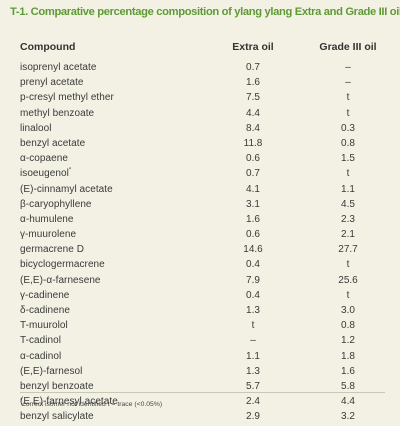 The width and height of the screenshot is (400, 426). I want to click on compound-name-text: (E,E)-α-farnesene, so click(60, 280).